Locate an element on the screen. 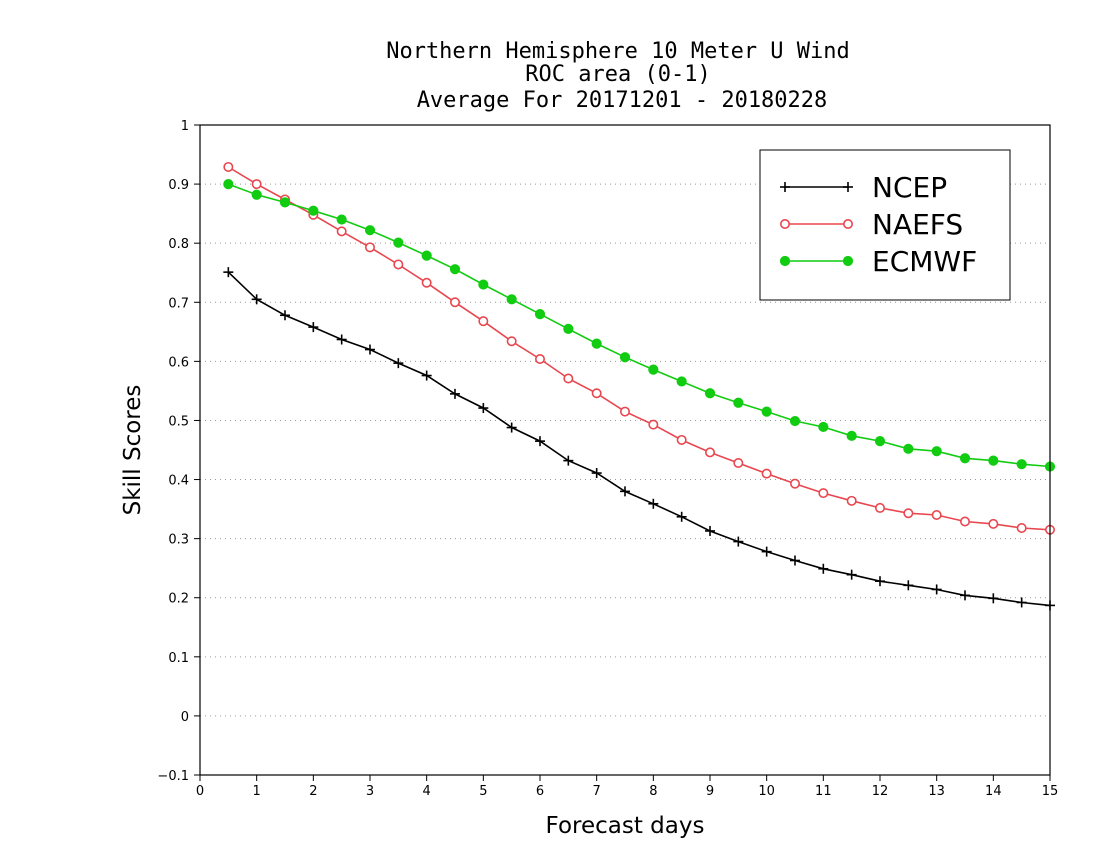  y-tick-label: 0.7 is located at coordinates (178, 303).